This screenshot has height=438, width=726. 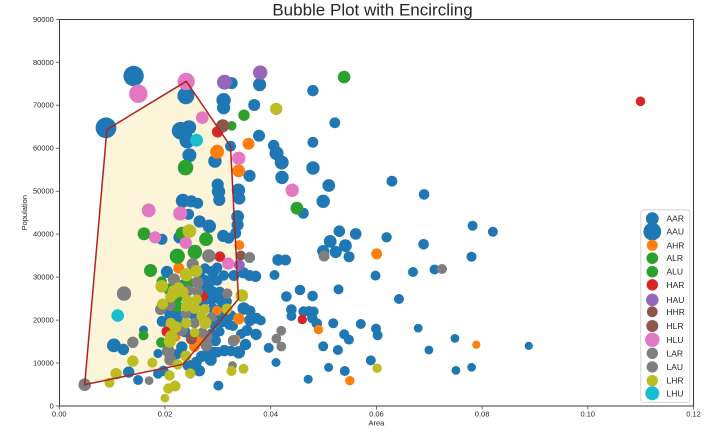 What do you see at coordinates (675, 219) in the screenshot?
I see `svg-text: AAR` at bounding box center [675, 219].